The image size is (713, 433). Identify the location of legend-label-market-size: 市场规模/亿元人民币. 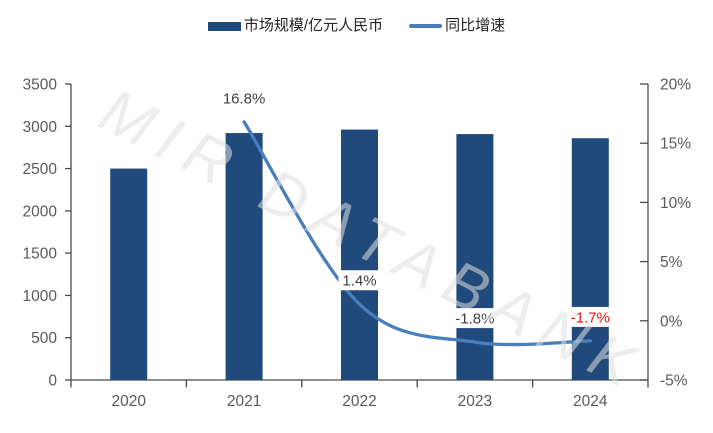
(313, 25).